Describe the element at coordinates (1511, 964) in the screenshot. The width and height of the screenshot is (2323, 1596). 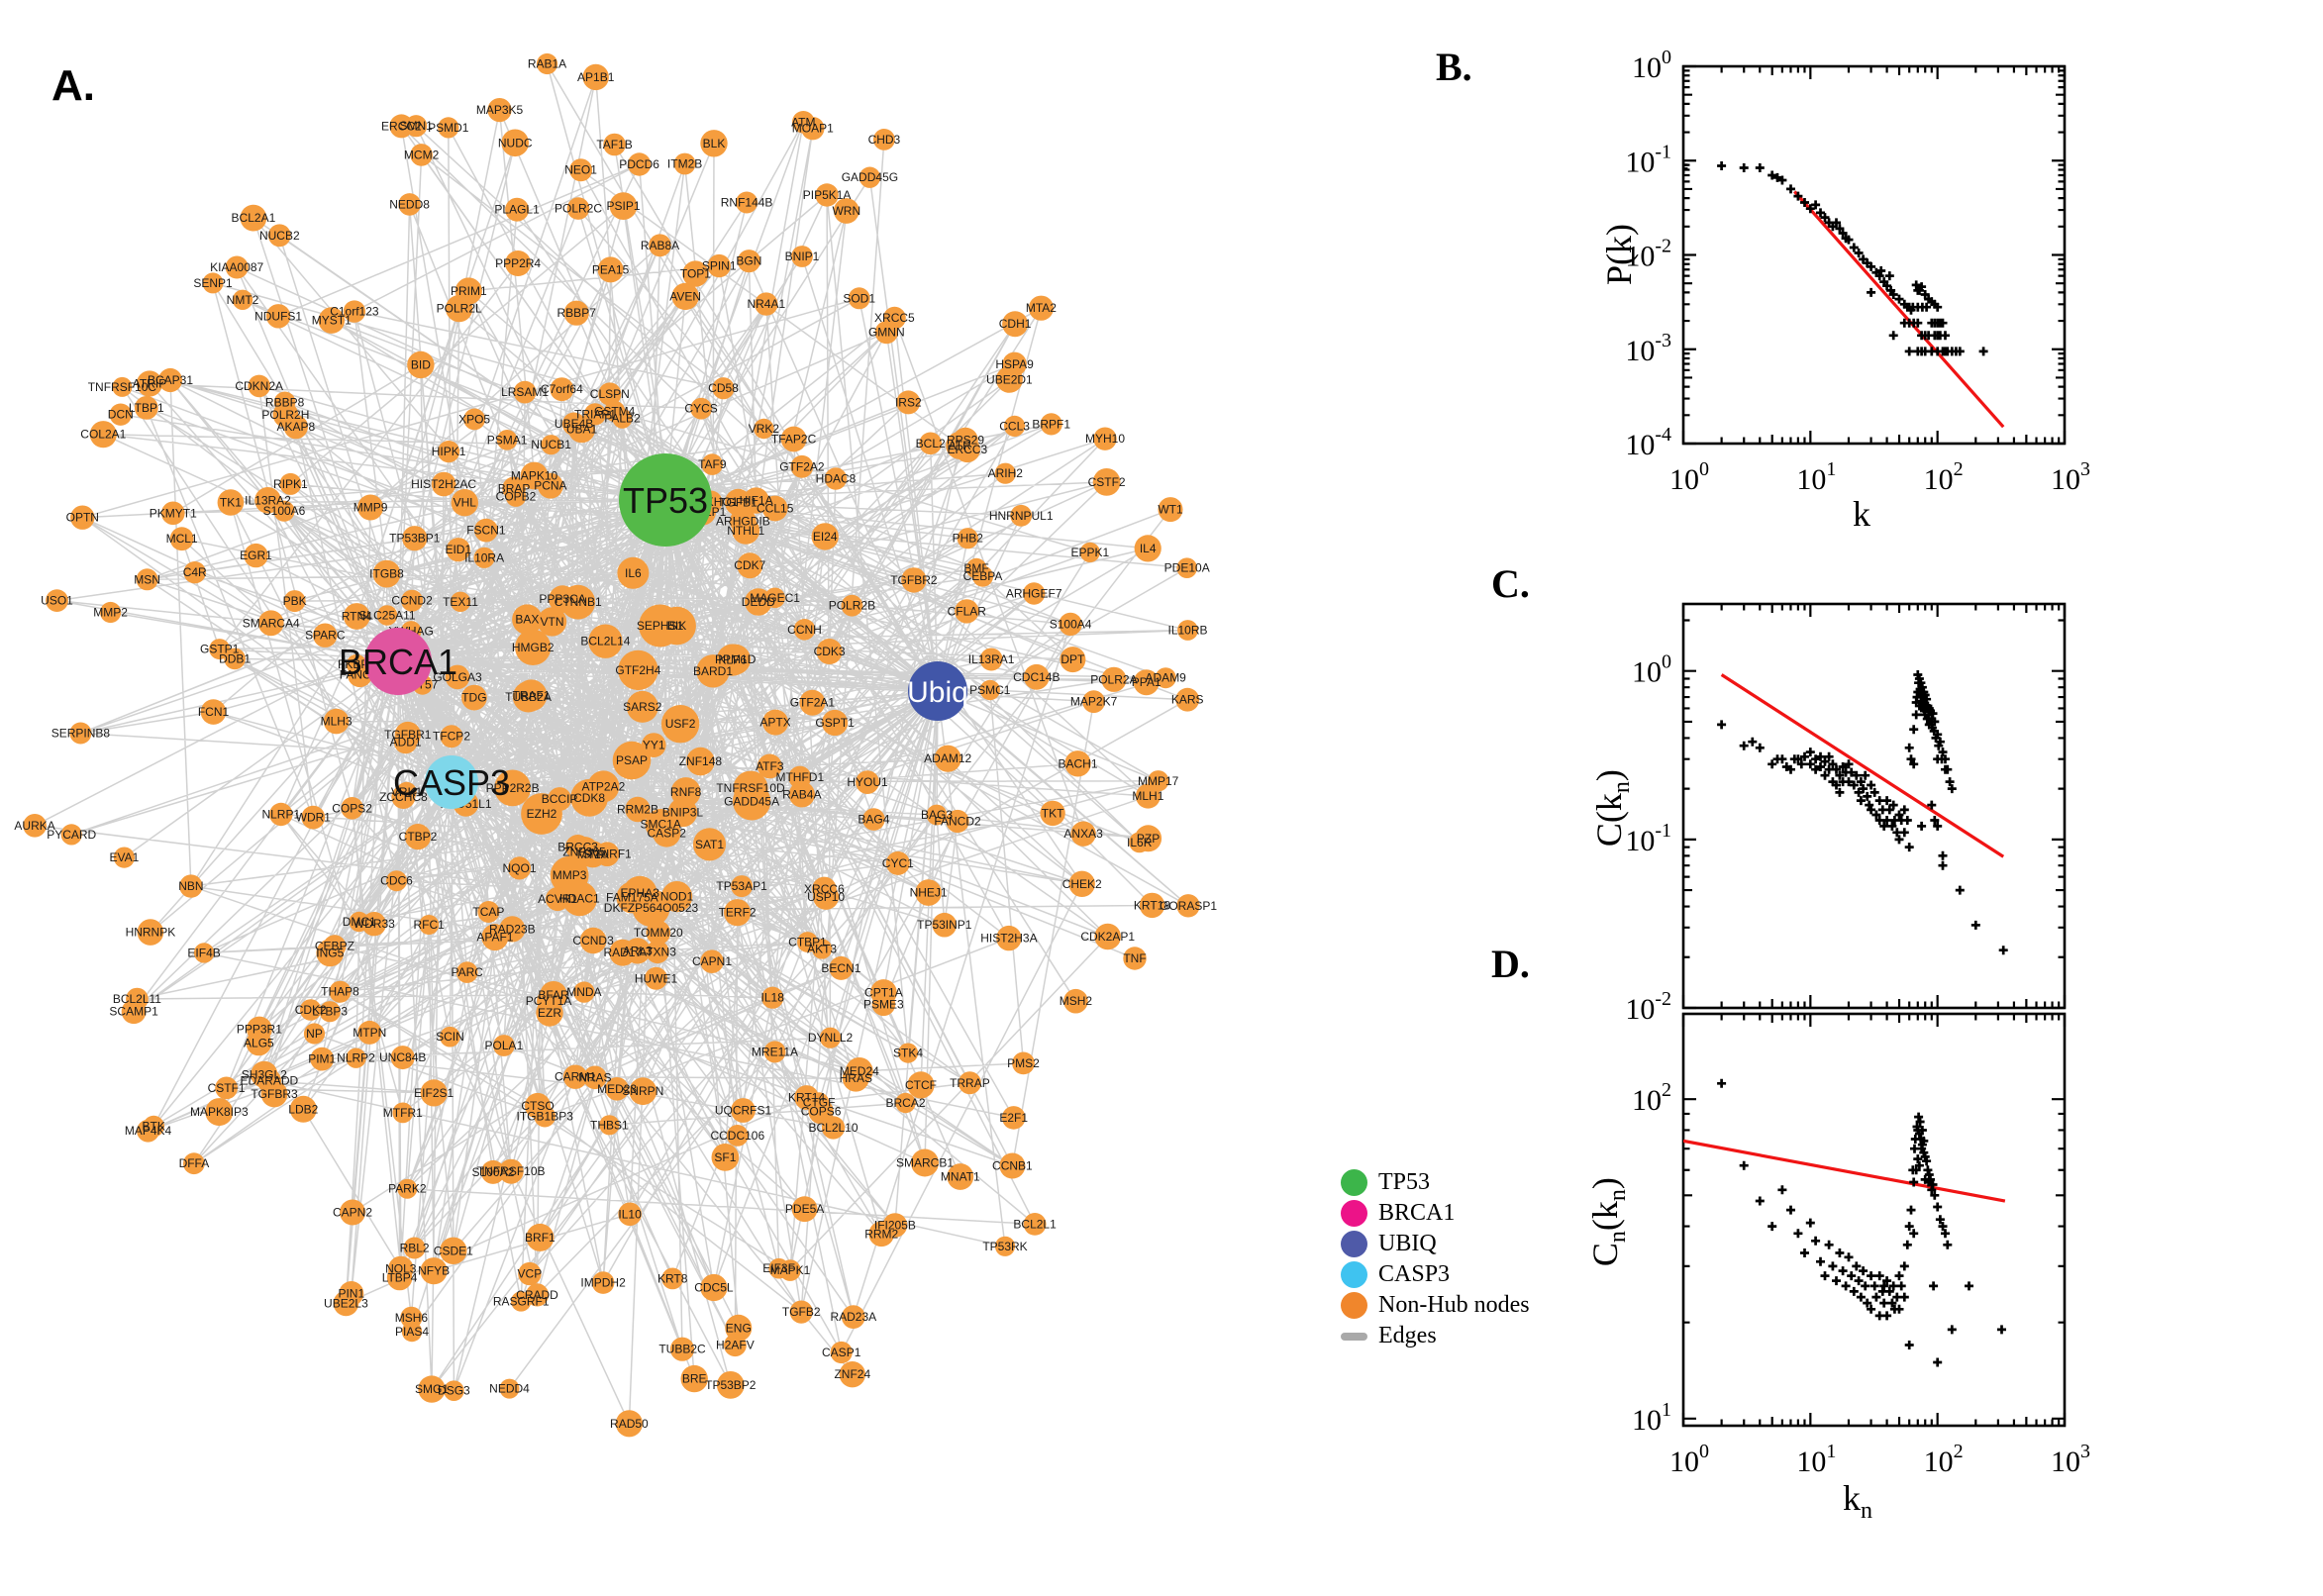
I see `panel-label-d: D.` at that location.